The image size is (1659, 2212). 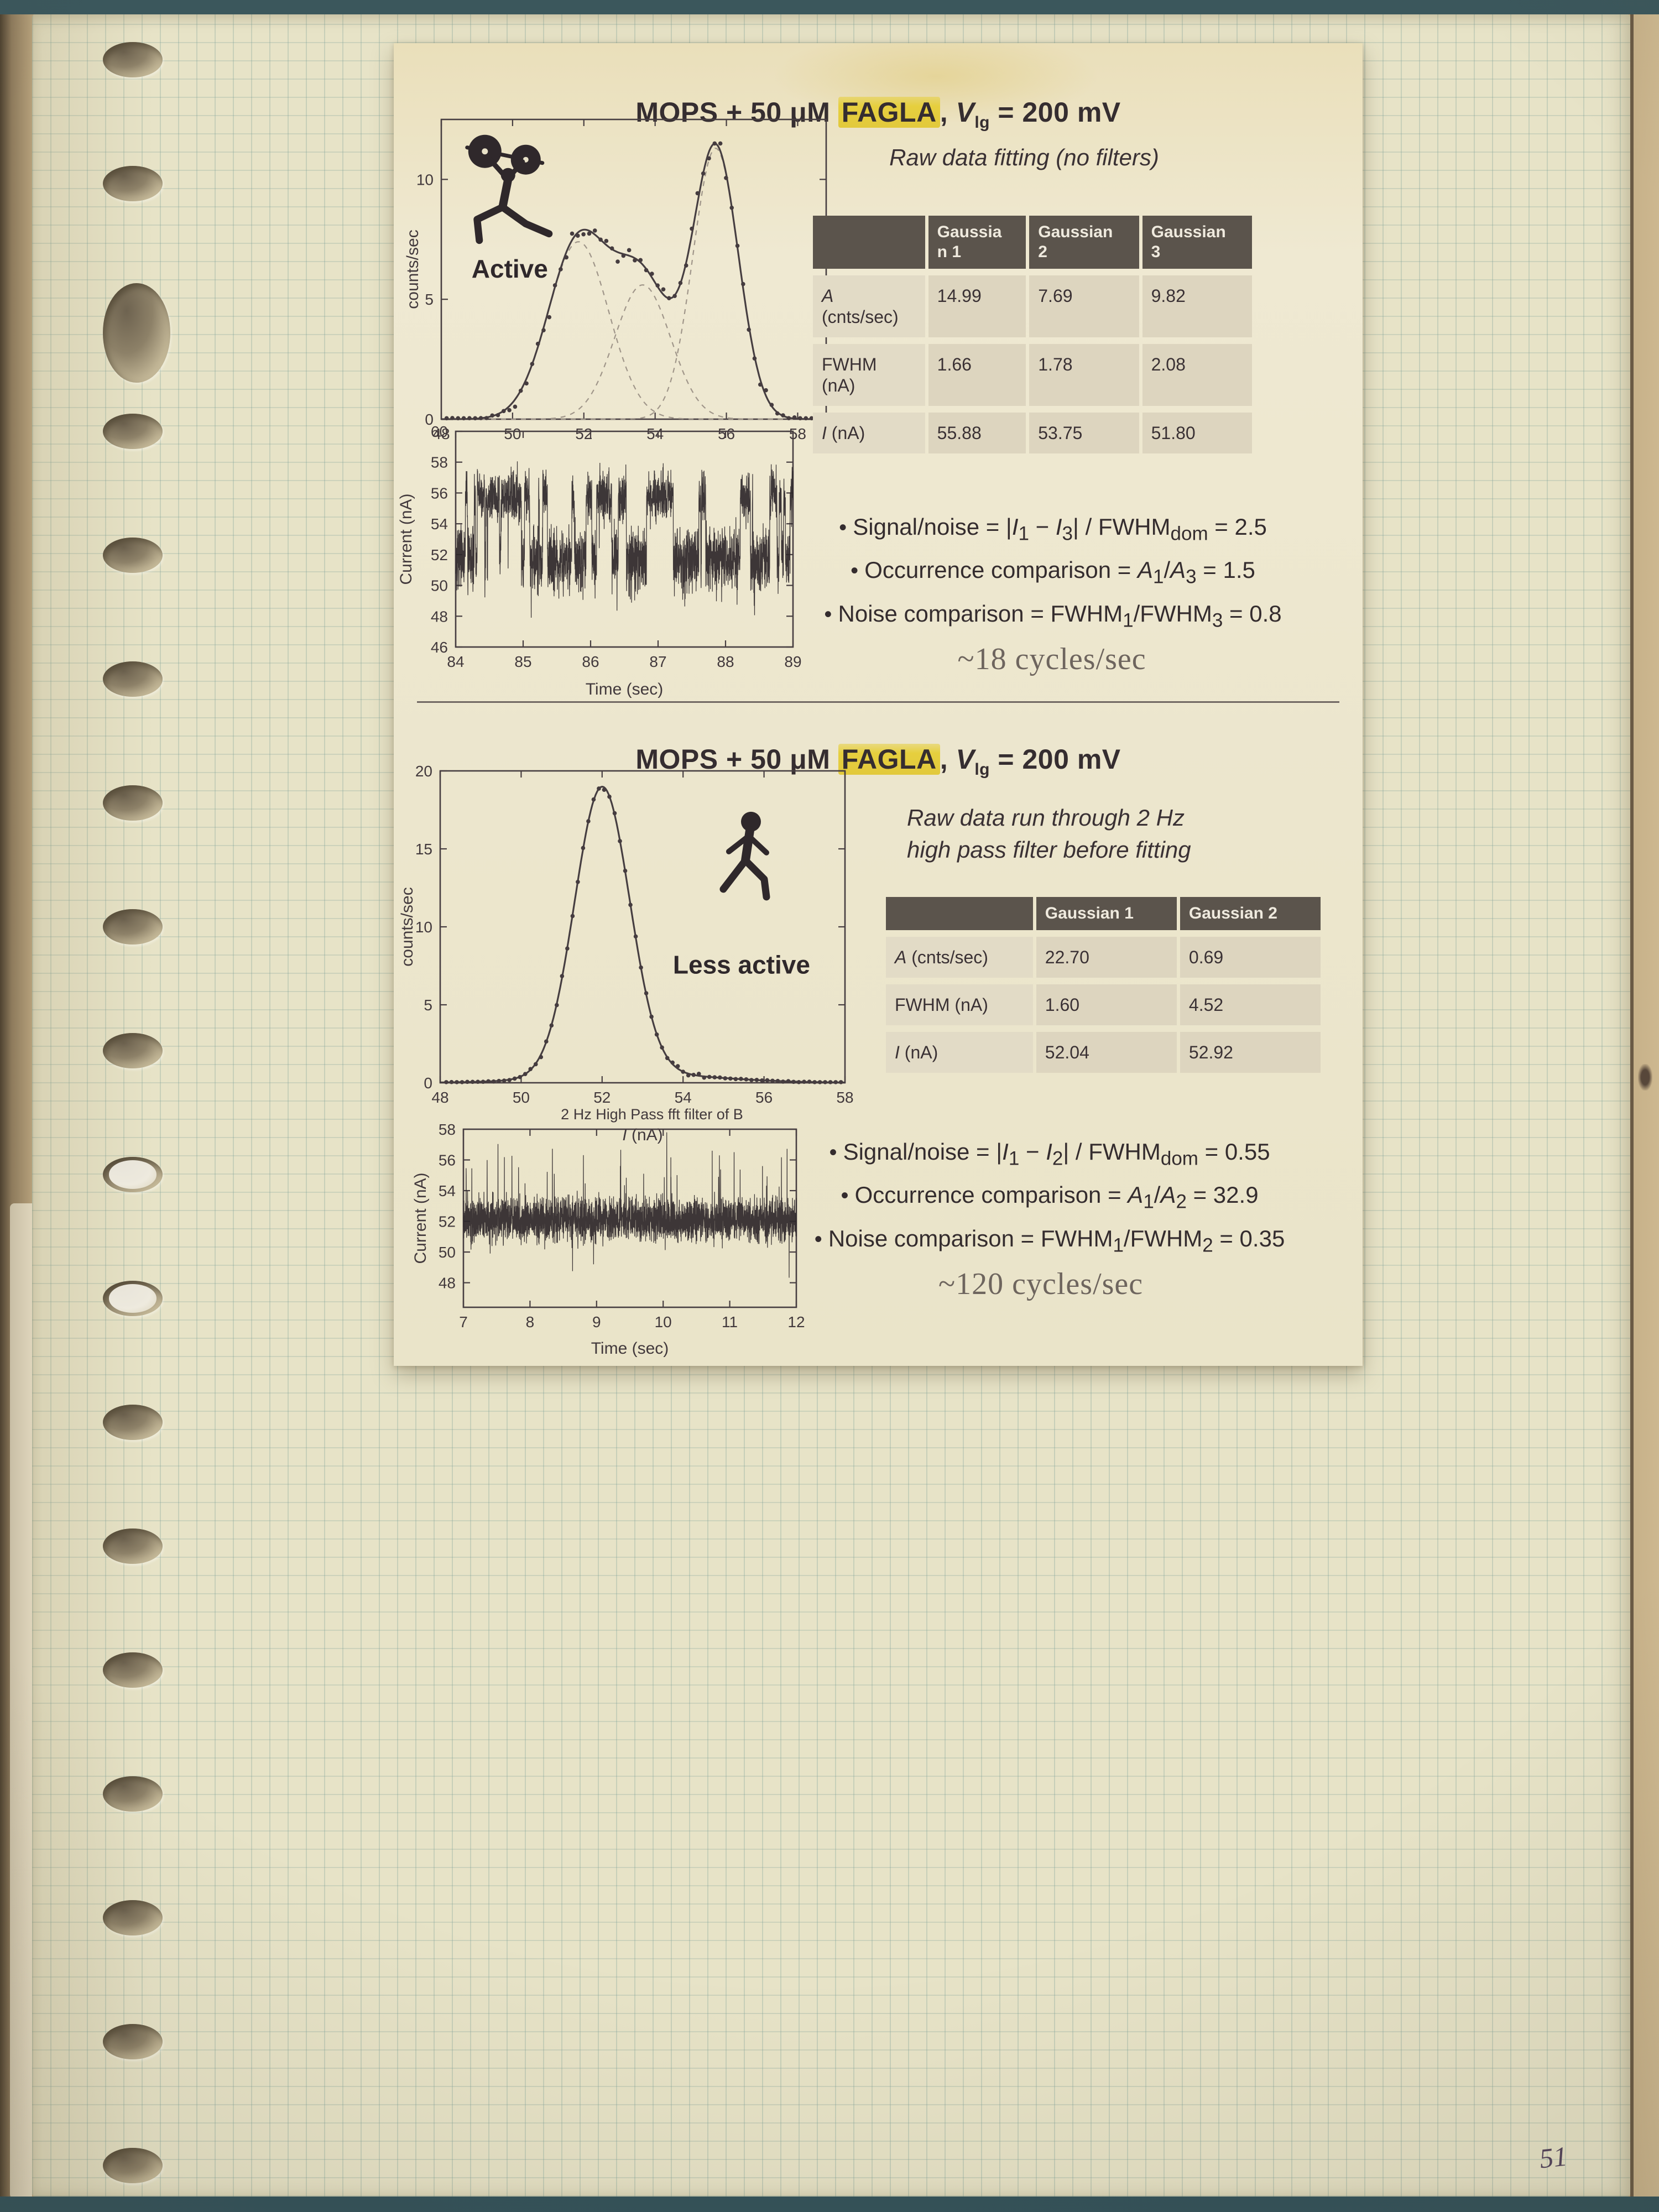 What do you see at coordinates (1197, 375) in the screenshot?
I see `table-value-cell: 2.08` at bounding box center [1197, 375].